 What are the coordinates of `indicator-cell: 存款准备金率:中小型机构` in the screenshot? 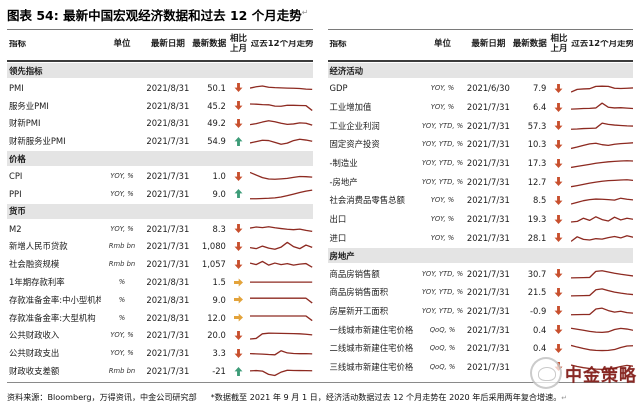 It's located at (55, 299).